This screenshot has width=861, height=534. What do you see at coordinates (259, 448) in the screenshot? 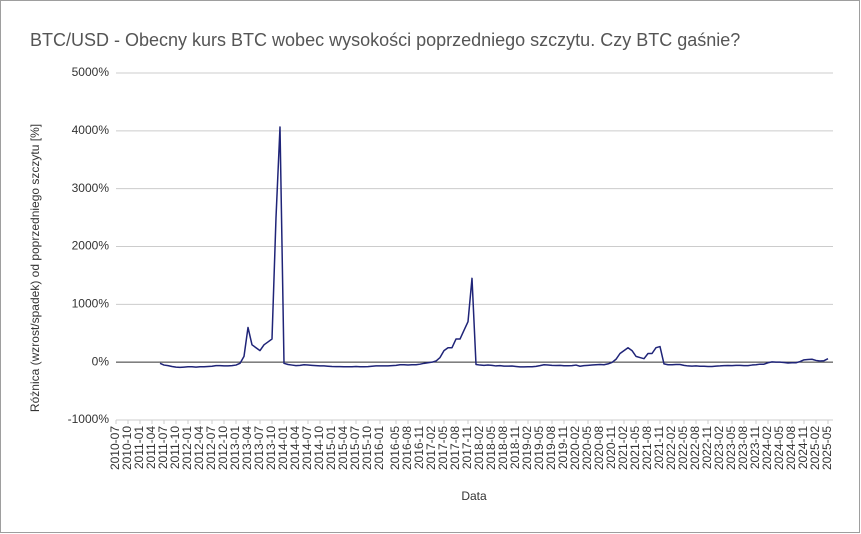
I see `x-tick-label: 2013-07` at bounding box center [259, 448].